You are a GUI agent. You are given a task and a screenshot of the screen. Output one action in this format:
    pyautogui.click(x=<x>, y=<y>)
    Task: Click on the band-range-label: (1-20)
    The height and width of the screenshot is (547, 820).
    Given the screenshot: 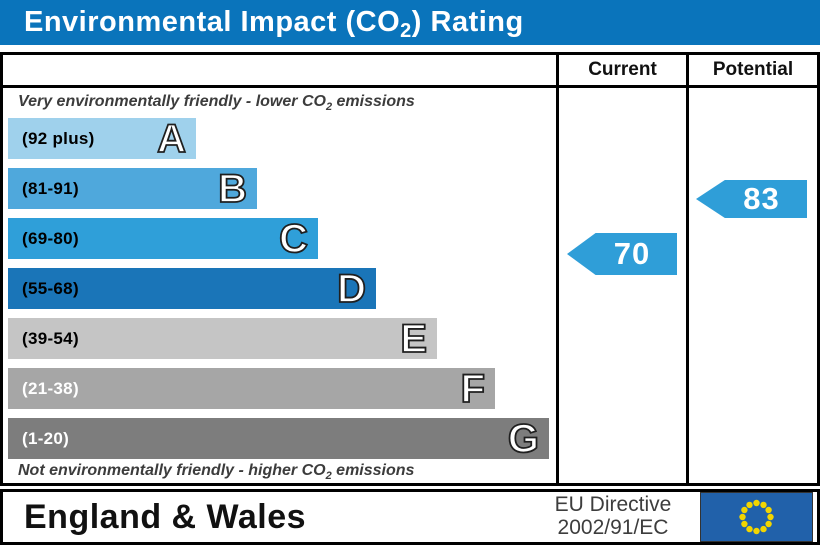 What is the action you would take?
    pyautogui.click(x=46, y=438)
    